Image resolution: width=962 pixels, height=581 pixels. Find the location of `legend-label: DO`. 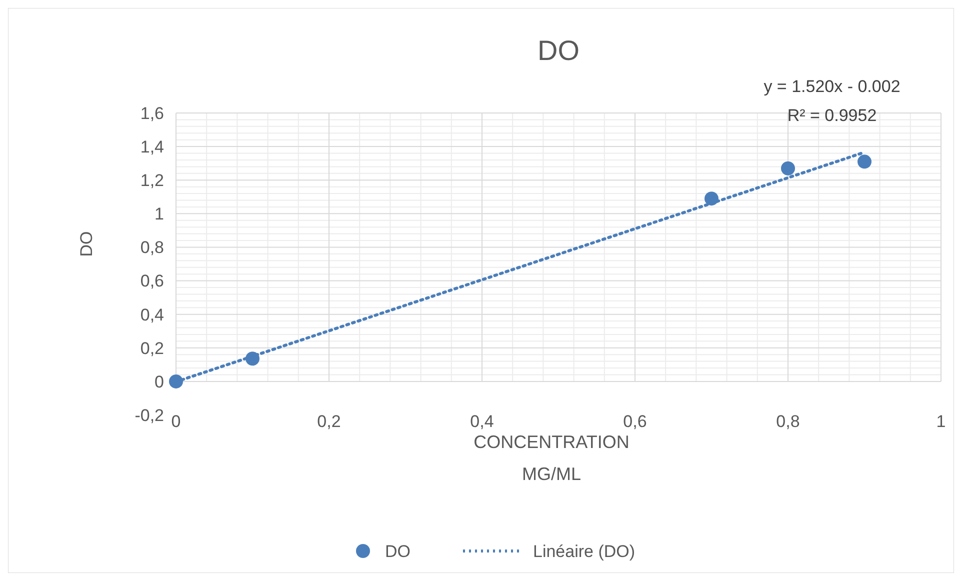

legend-label: DO is located at coordinates (397, 551).